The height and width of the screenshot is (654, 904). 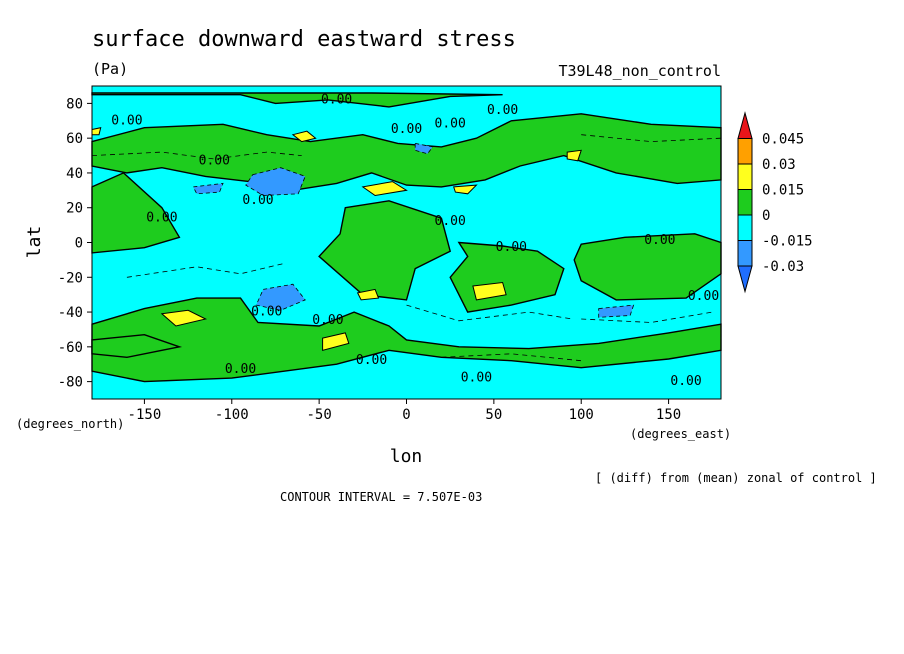 What do you see at coordinates (74, 139) in the screenshot?
I see `y-tick-label: 60` at bounding box center [74, 139].